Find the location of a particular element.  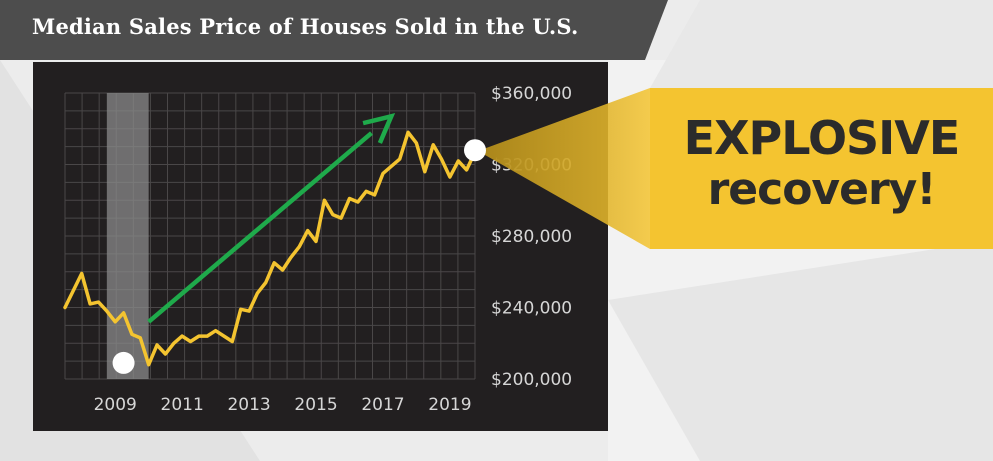

arrow-head is located at coordinates (379, 128).